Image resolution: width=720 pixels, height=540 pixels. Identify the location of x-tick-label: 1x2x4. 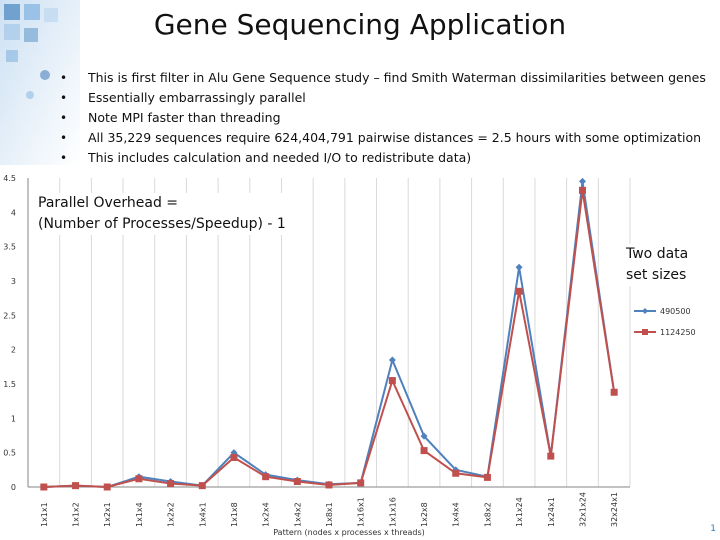
(266, 514).